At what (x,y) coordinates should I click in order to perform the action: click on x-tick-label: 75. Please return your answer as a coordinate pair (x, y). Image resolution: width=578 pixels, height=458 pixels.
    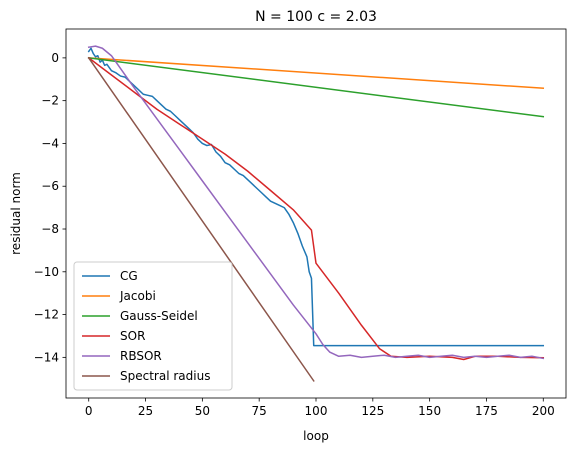
    Looking at the image, I should click on (259, 411).